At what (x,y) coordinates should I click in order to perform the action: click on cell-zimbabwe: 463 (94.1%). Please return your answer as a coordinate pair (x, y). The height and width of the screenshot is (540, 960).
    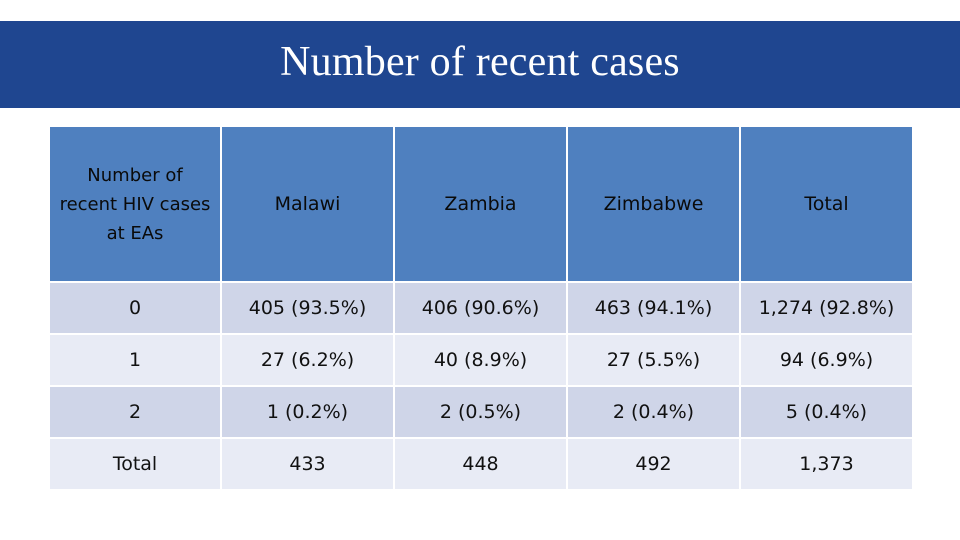
    Looking at the image, I should click on (653, 308).